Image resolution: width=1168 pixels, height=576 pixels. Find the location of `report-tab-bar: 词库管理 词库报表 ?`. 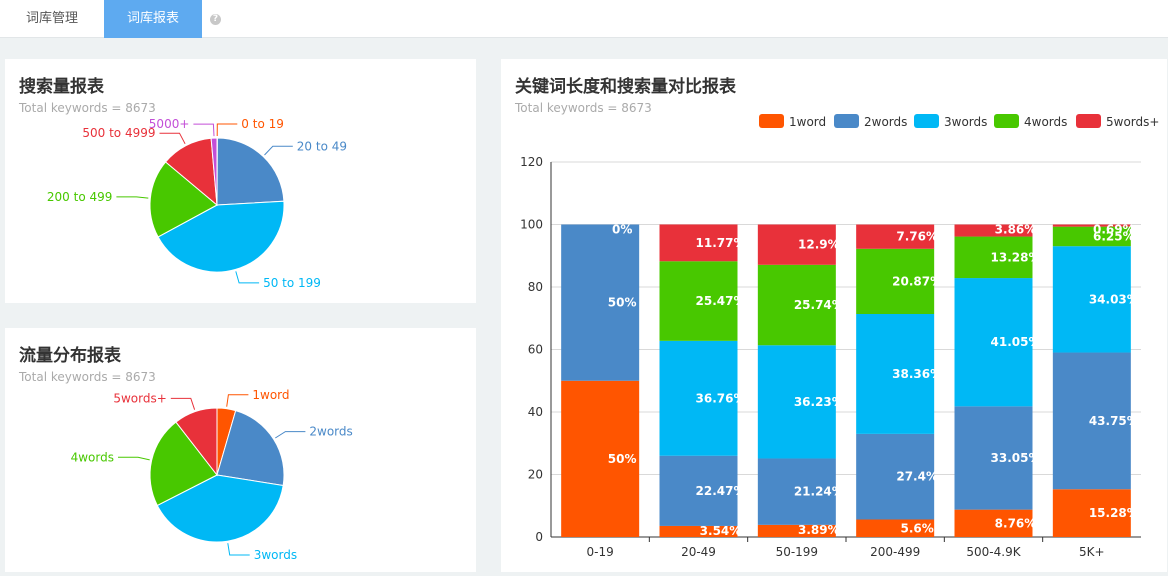

report-tab-bar: 词库管理 词库报表 ? is located at coordinates (584, 19).